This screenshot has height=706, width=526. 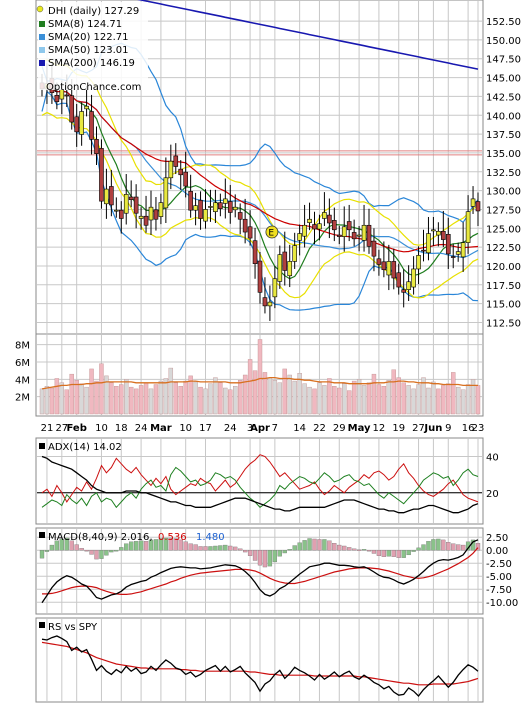 What do you see at coordinates (319, 428) in the screenshot?
I see `date-tick-label: 22` at bounding box center [319, 428].